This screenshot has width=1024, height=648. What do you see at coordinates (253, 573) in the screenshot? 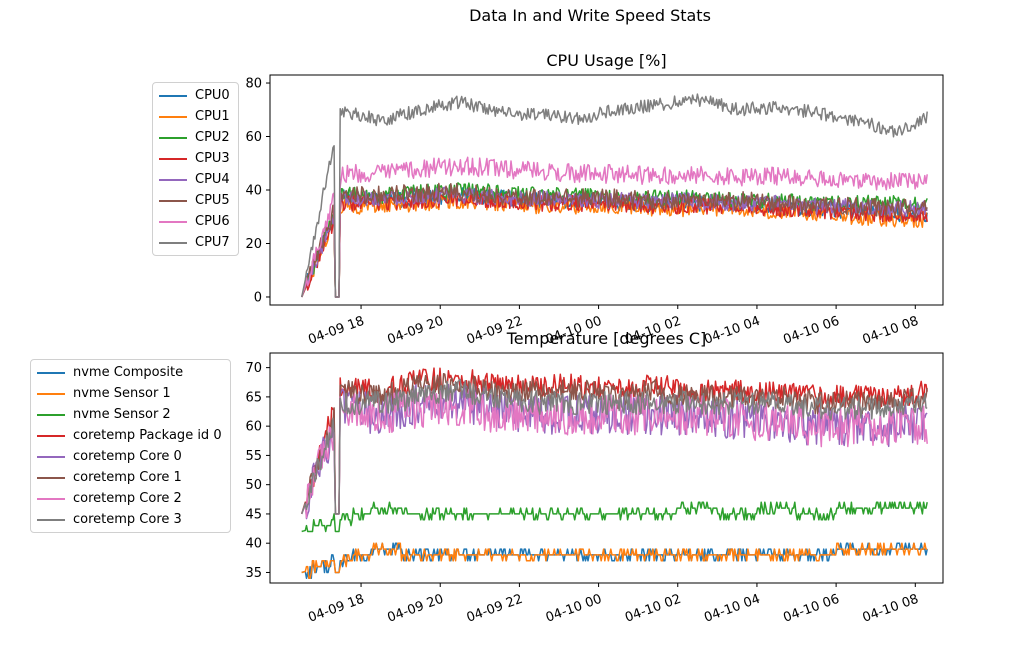
I see `y-tick-label: 35` at bounding box center [253, 573].